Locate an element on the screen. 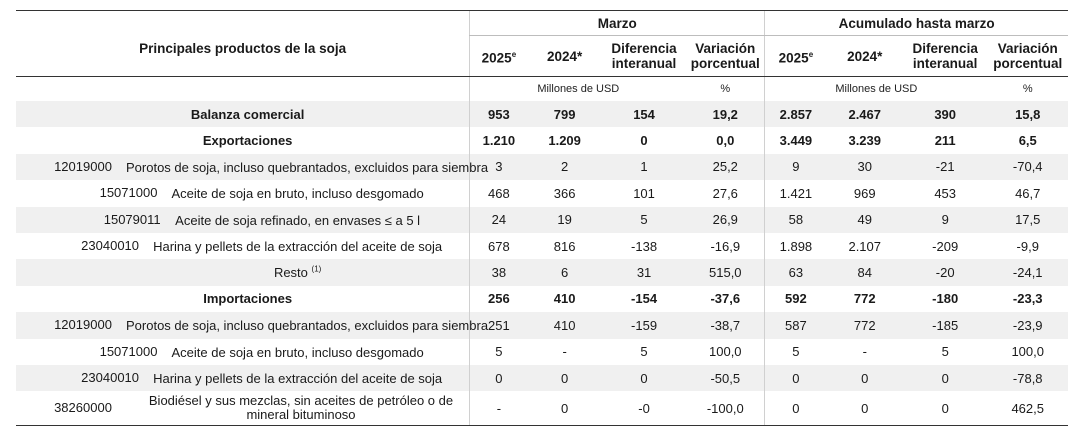  table-cell: 592 is located at coordinates (795, 299).